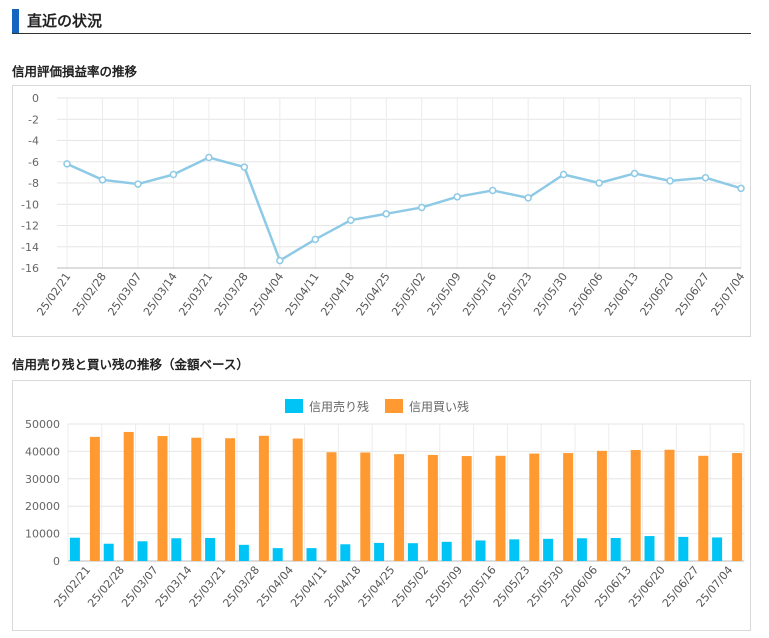 This screenshot has width=769, height=638. Describe the element at coordinates (42, 479) in the screenshot. I see `y-tick-label: 30000` at that location.